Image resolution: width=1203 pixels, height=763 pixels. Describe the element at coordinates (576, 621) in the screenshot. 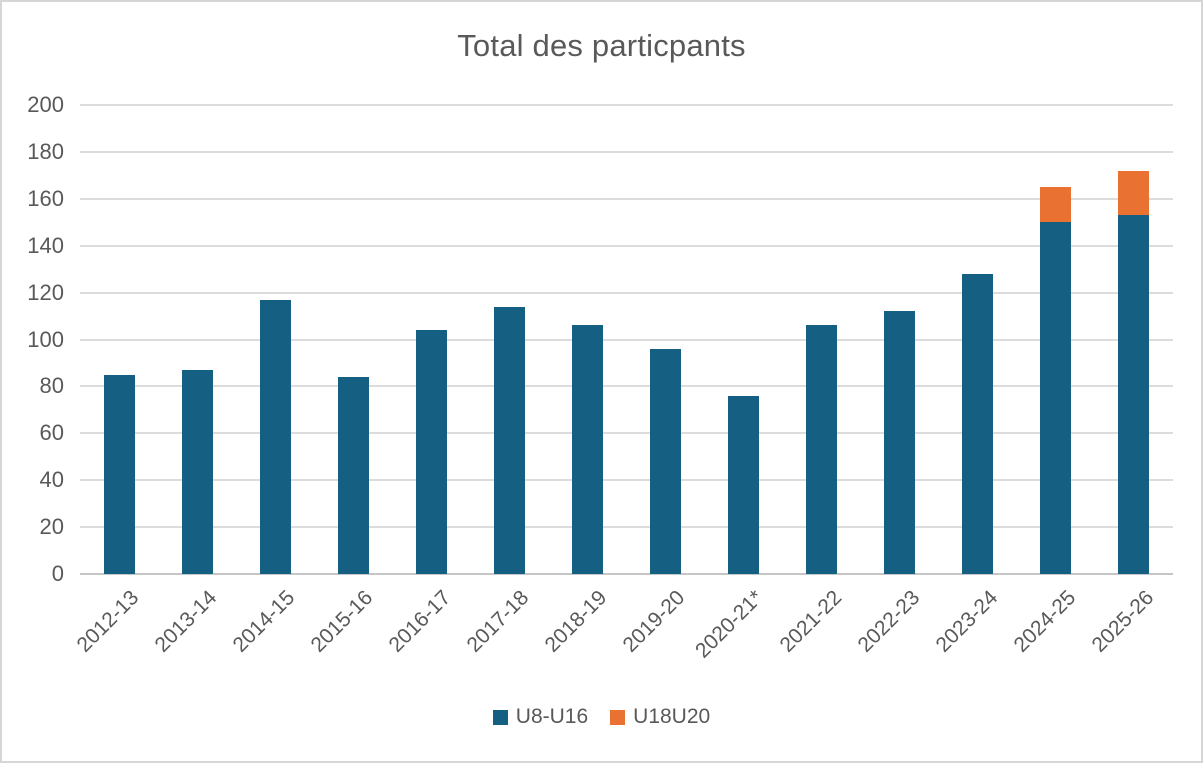

I see `x-axis-tick-label: 2018-19` at that location.